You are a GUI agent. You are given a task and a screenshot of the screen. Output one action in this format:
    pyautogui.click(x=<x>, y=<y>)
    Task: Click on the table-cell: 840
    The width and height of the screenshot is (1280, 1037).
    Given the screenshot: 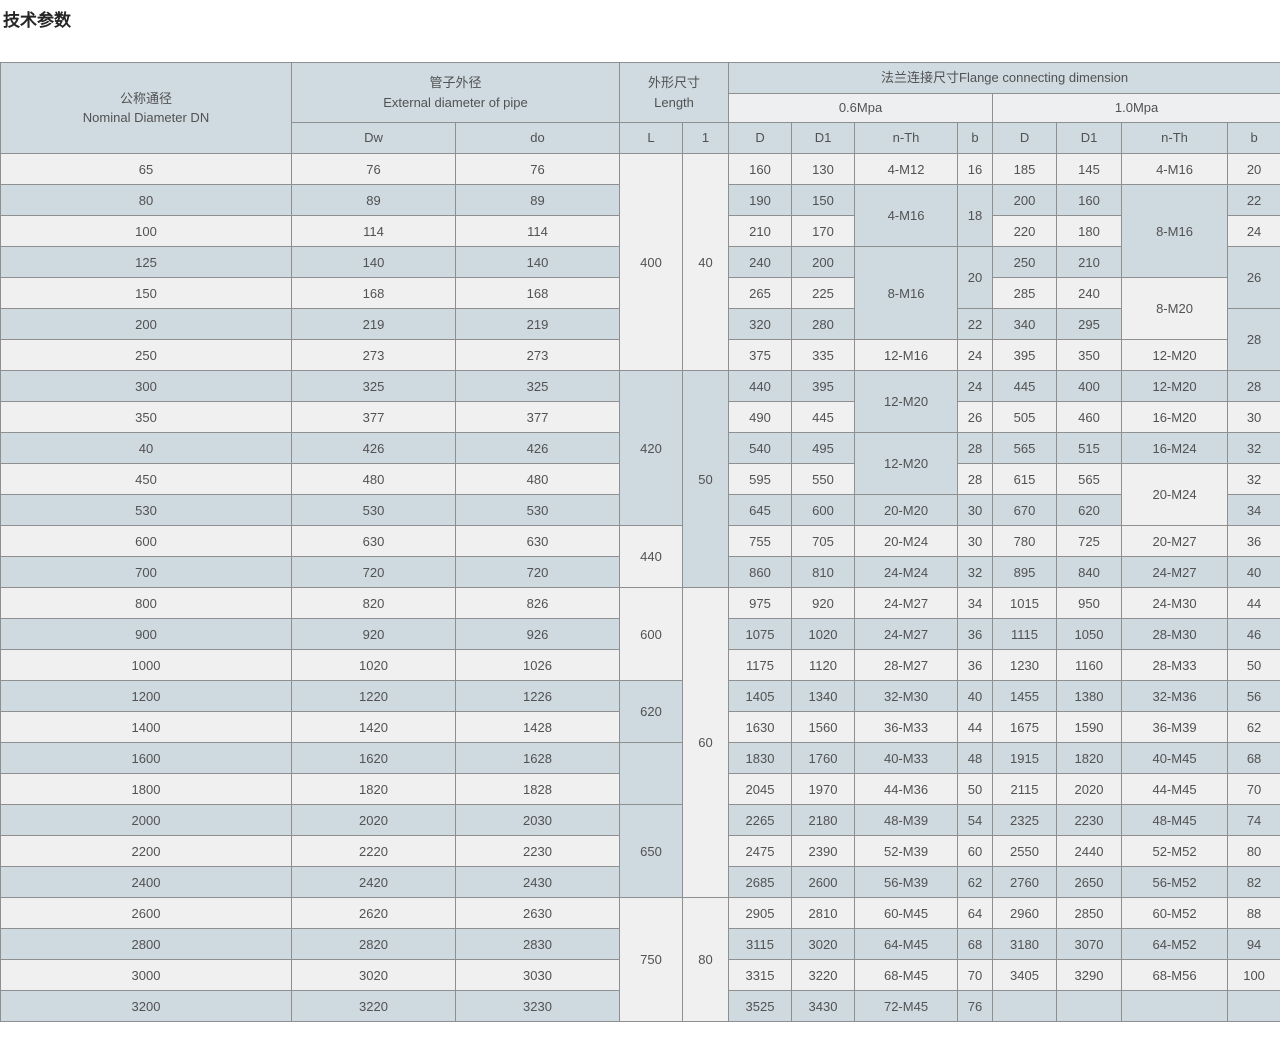 What is the action you would take?
    pyautogui.click(x=1089, y=572)
    